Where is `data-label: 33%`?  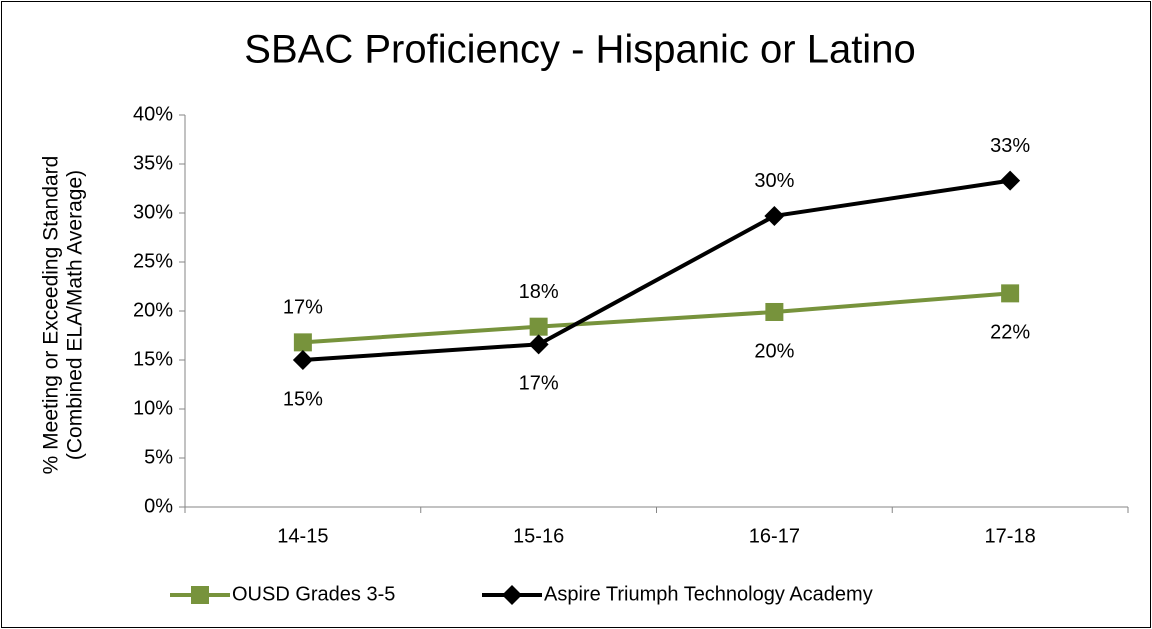 data-label: 33% is located at coordinates (1010, 146).